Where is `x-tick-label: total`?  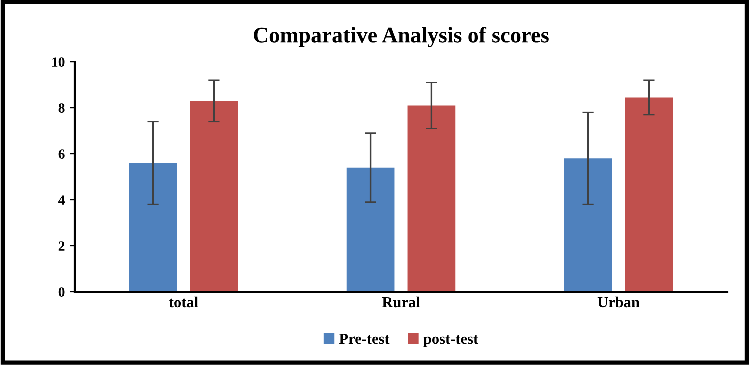 x-tick-label: total is located at coordinates (183, 302).